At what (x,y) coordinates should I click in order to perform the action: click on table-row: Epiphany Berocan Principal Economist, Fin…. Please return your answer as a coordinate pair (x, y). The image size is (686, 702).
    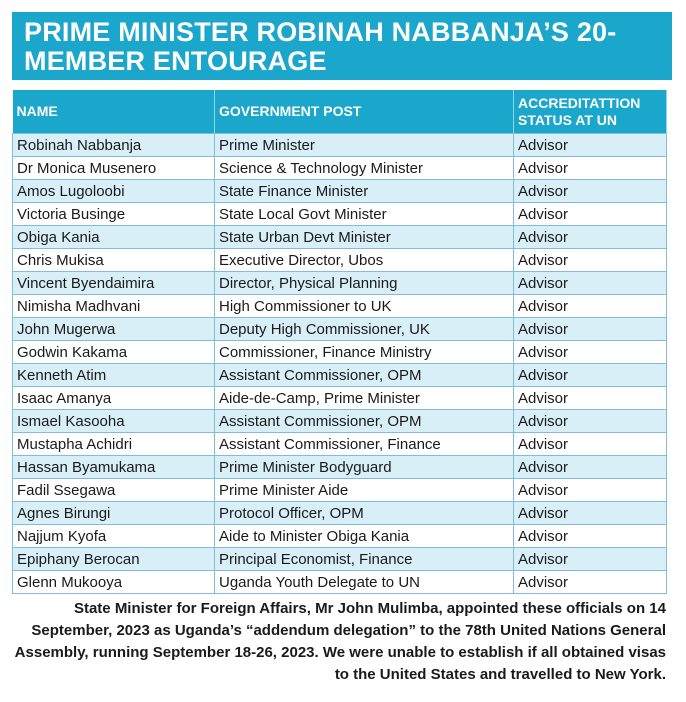
    Looking at the image, I should click on (339, 559).